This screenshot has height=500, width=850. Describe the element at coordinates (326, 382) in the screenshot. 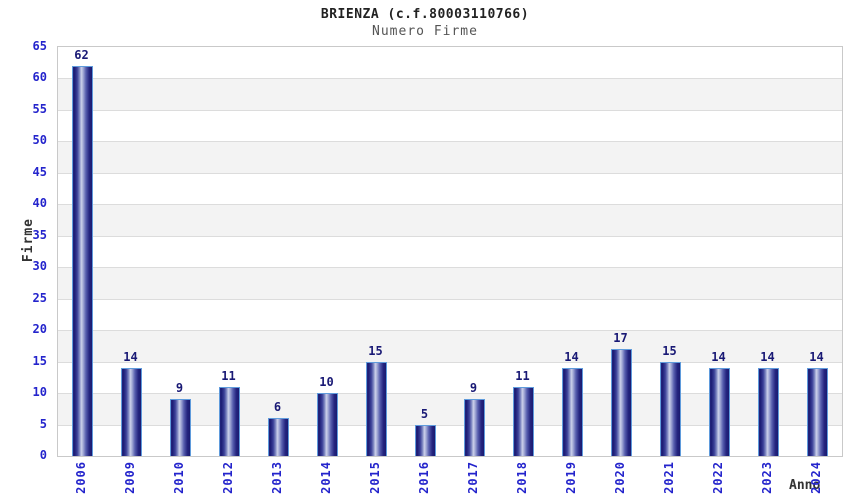

I see `bar-value-label: 10` at that location.